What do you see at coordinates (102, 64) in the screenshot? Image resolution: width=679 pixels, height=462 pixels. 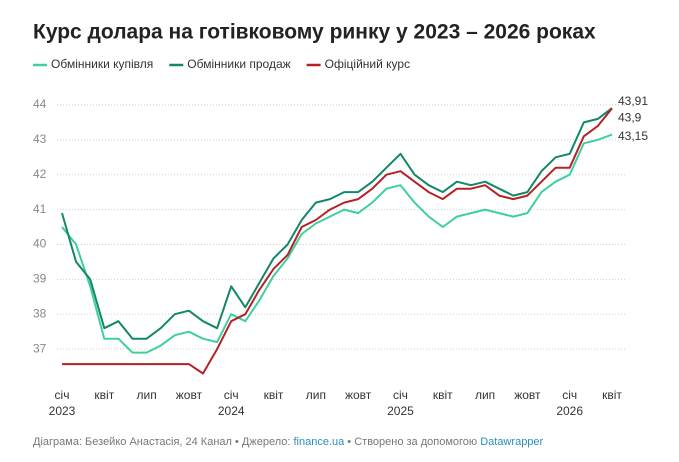 I see `legend-label: Обмінники купівля` at bounding box center [102, 64].